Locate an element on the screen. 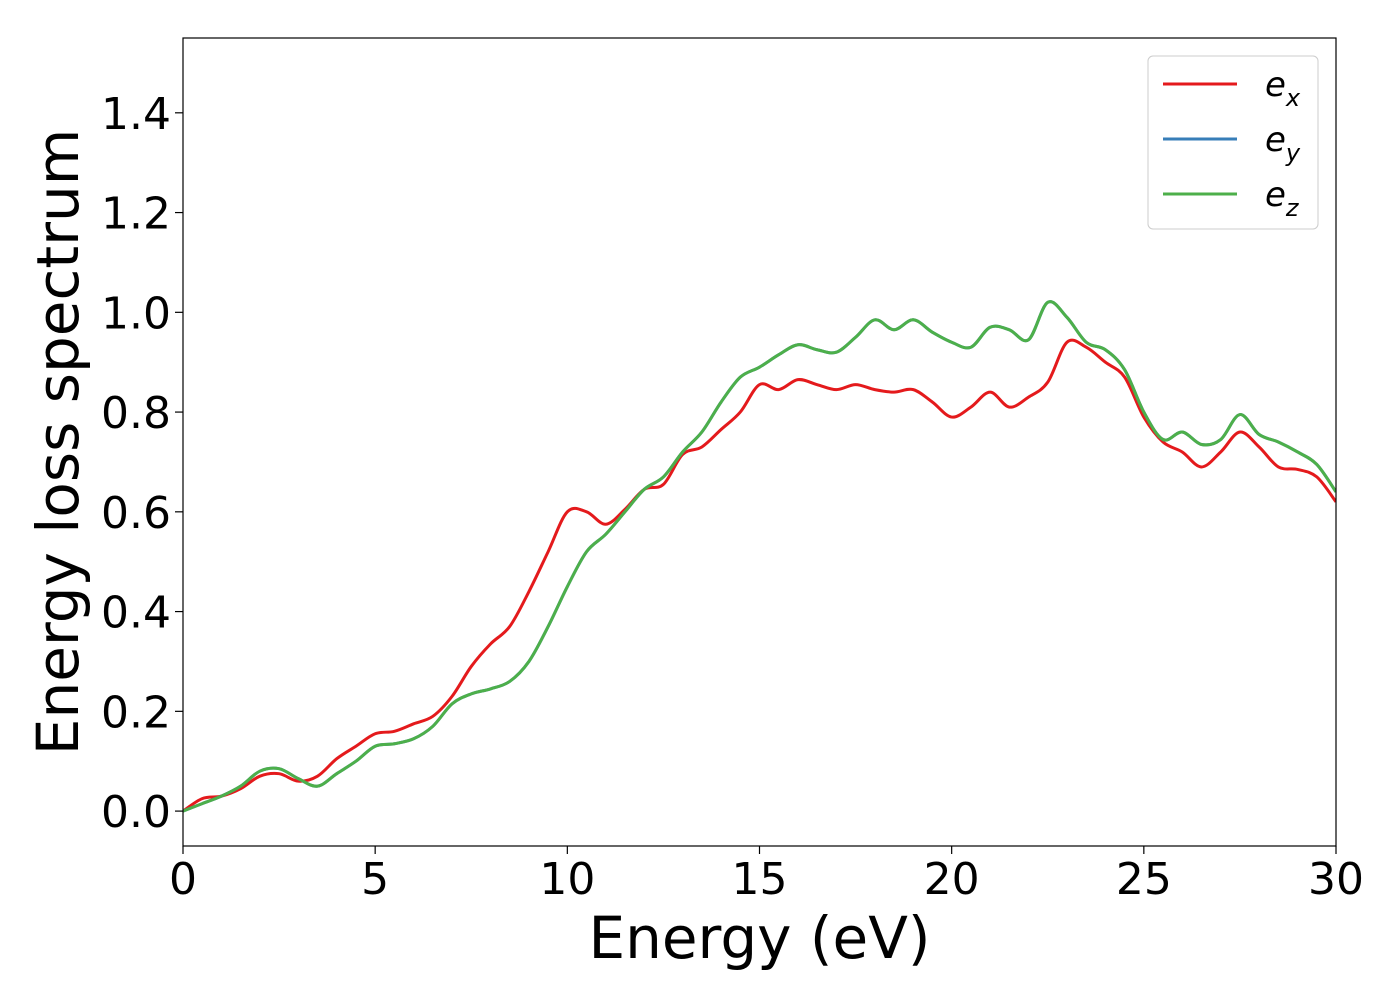 Image resolution: width=1400 pixels, height=1000 pixels. x-tick-label: 10 is located at coordinates (567, 879).